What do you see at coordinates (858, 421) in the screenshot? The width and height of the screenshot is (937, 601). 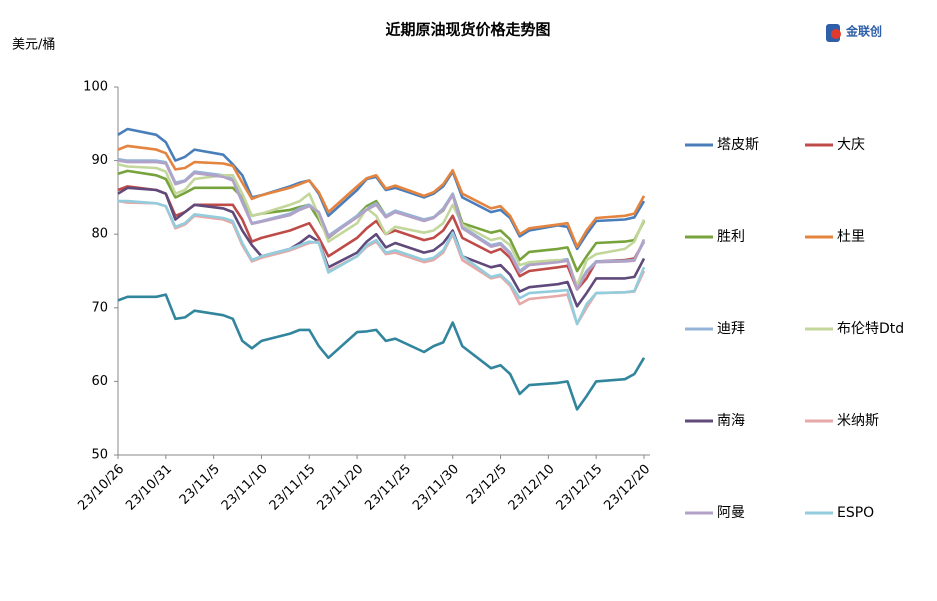 I see `legend-label: 米纳斯` at bounding box center [858, 421].